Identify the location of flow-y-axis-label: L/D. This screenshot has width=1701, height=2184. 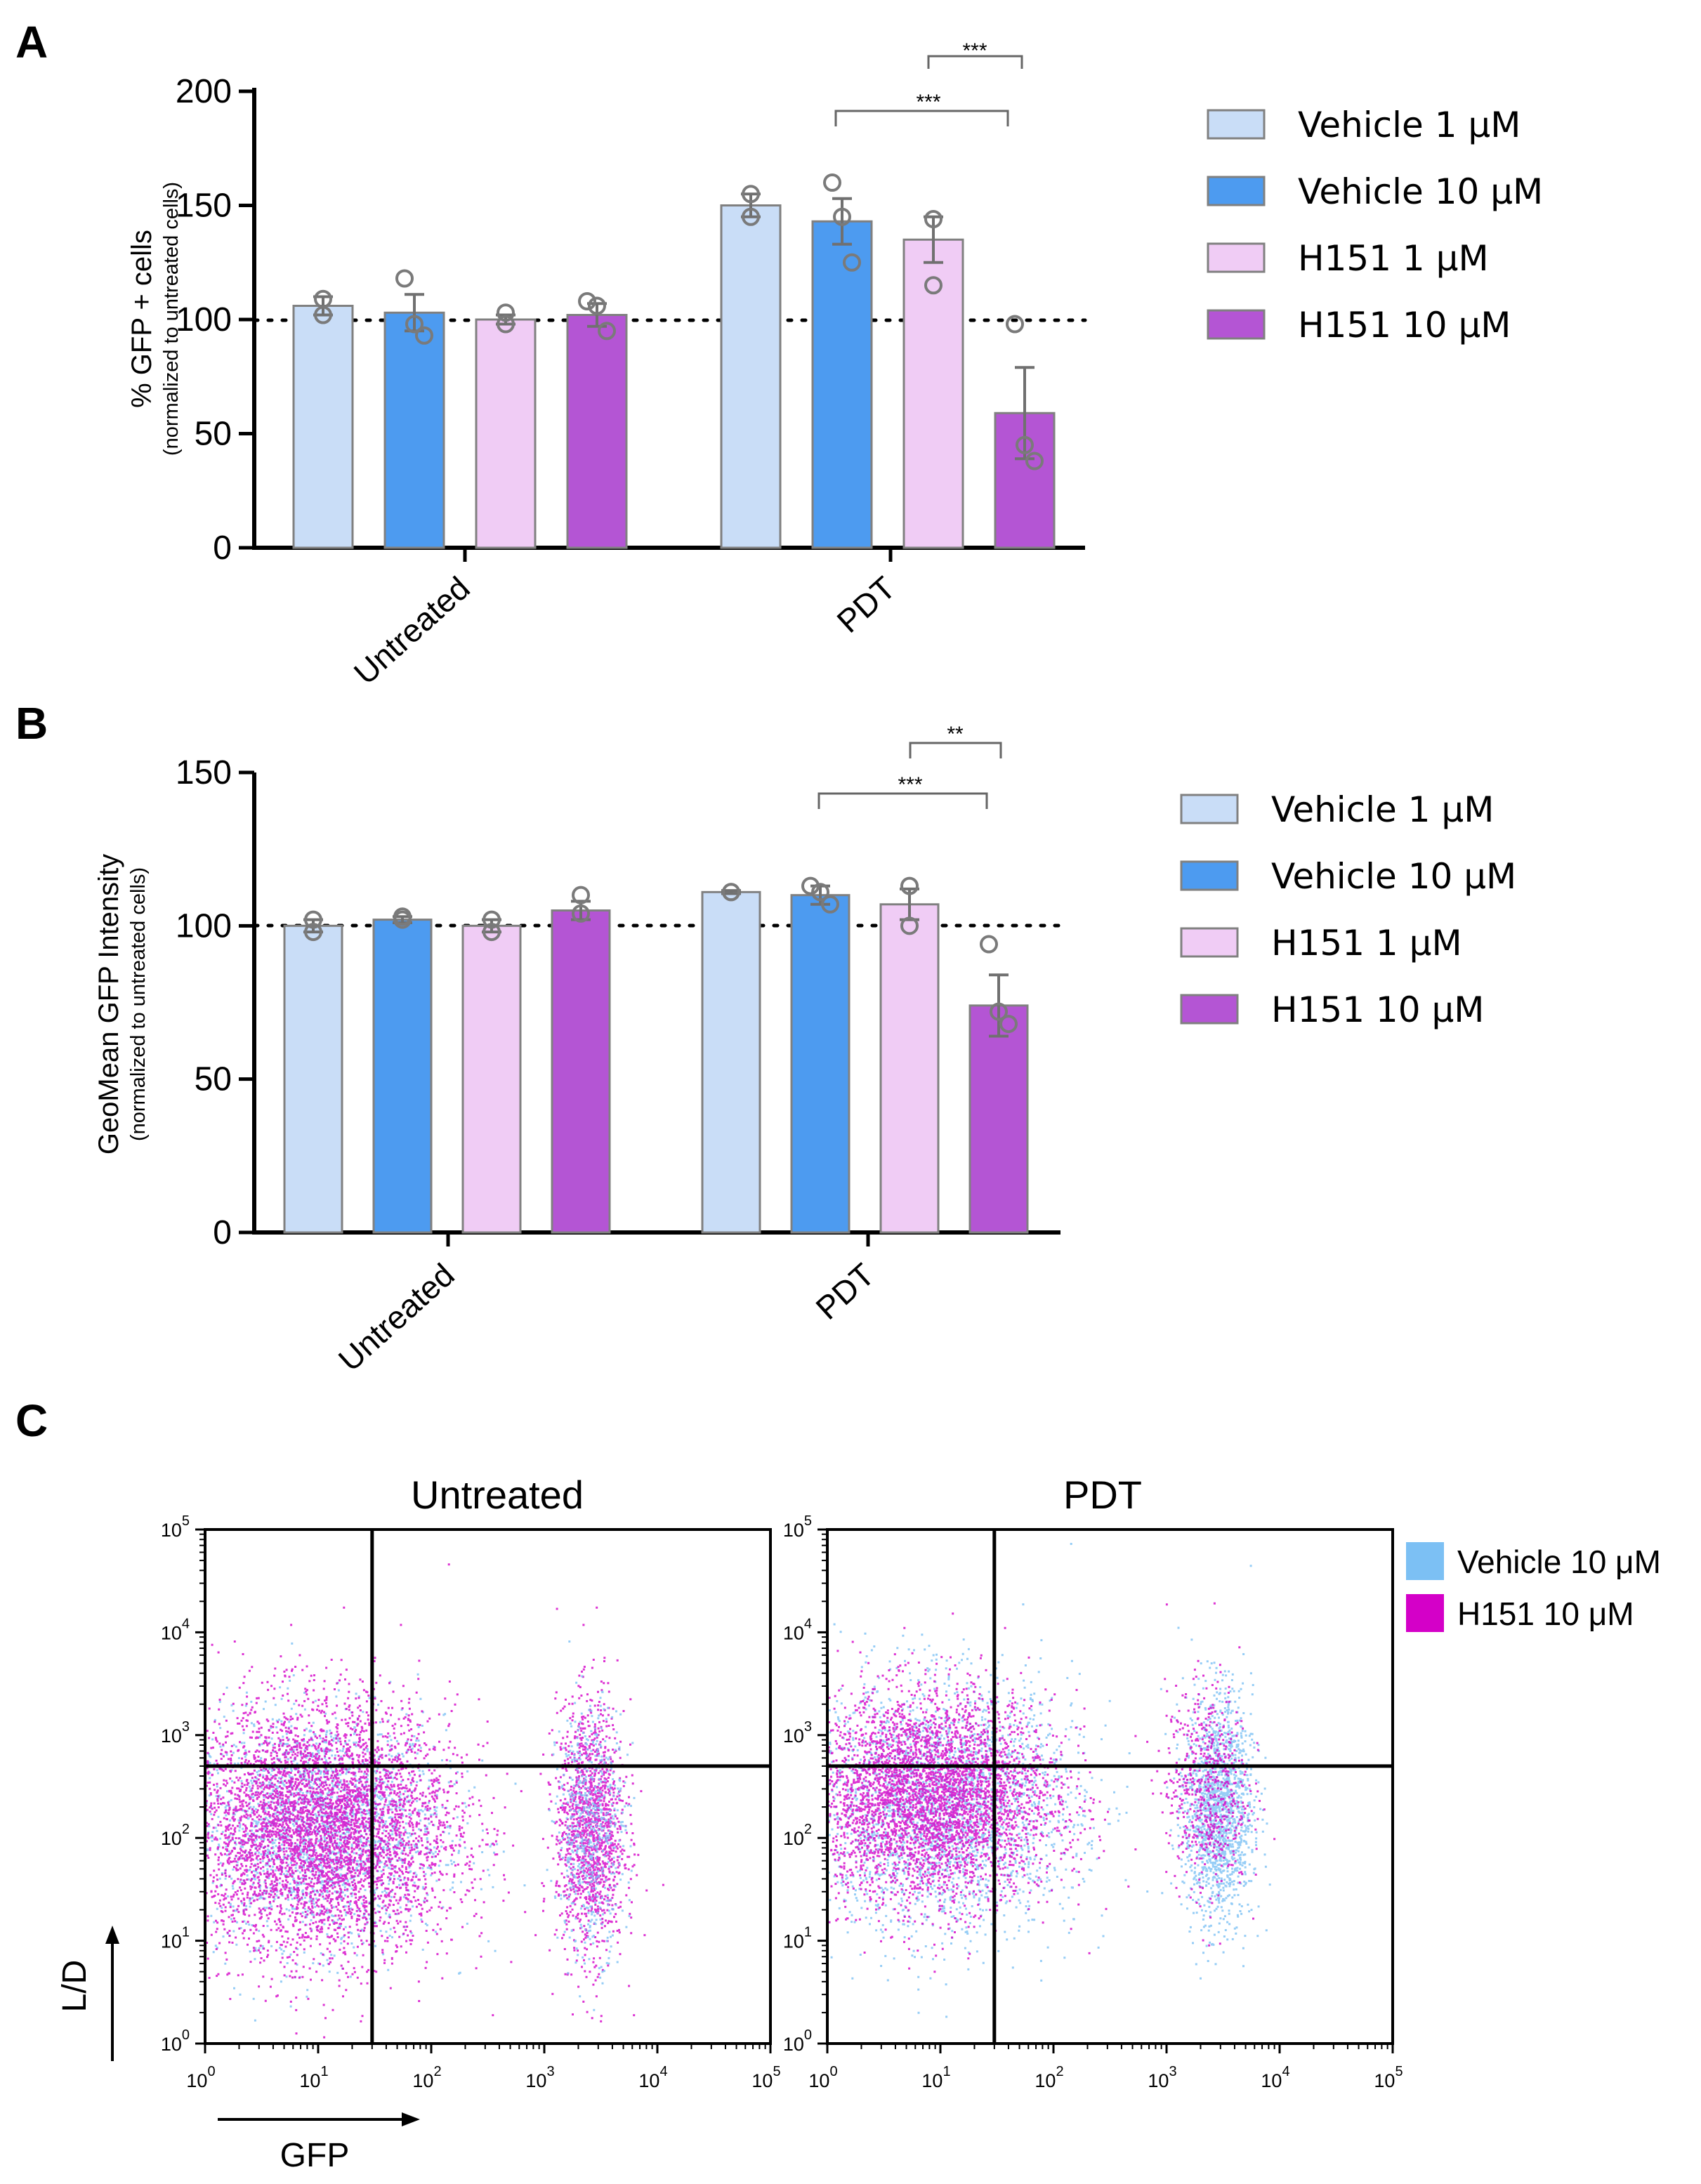
(74, 1987).